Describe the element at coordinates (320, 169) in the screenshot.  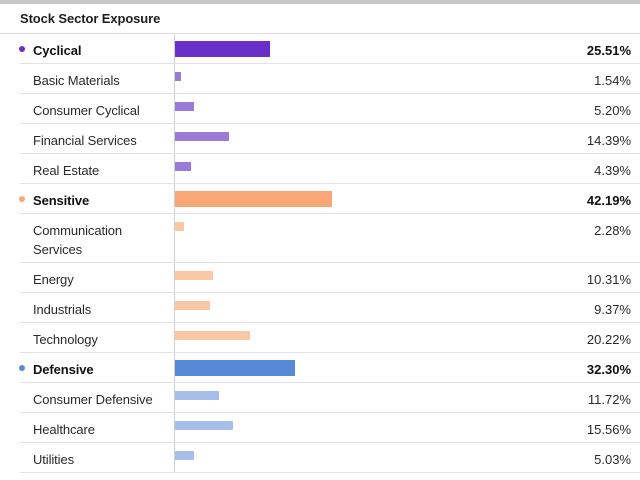
I see `sector-row-real-estate: Real Estate 4.39%` at that location.